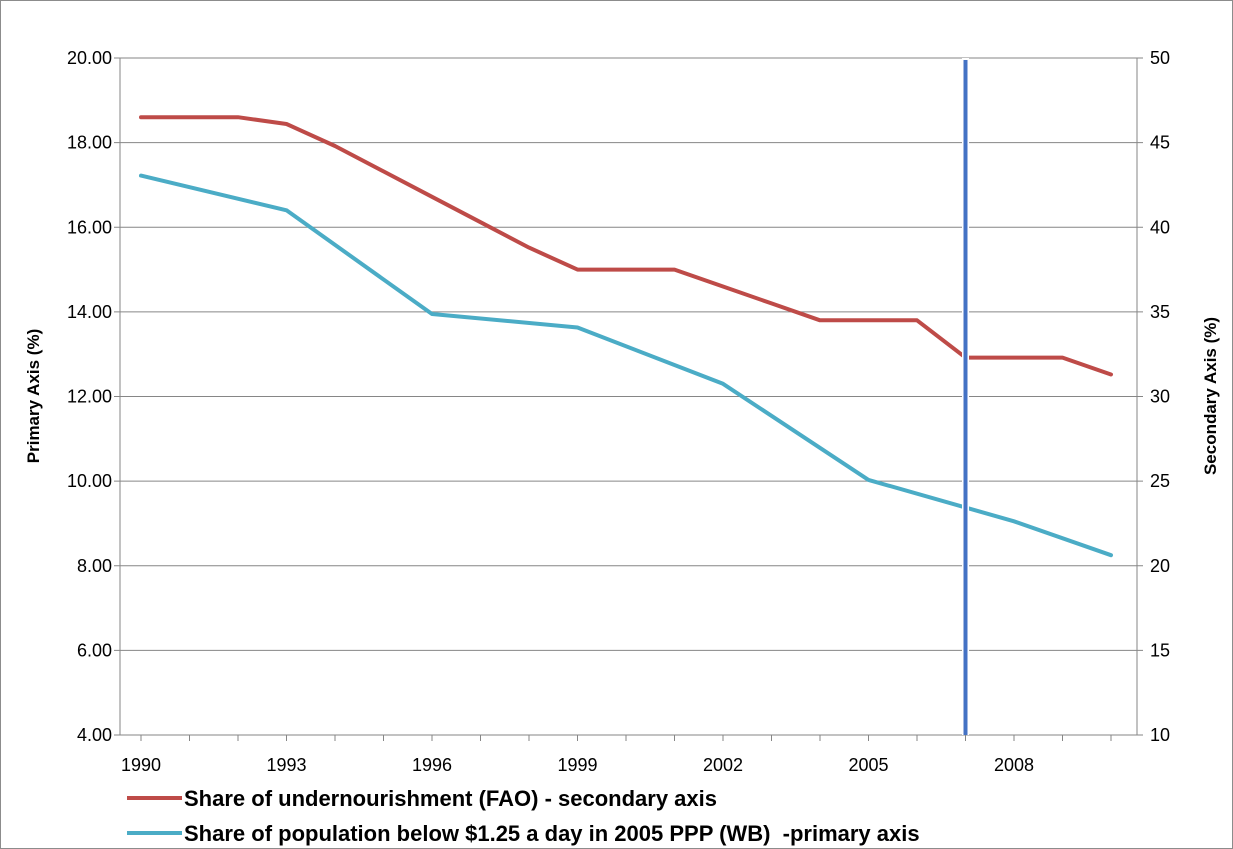 This screenshot has height=849, width=1233. I want to click on x-tick-label: 1996, so click(432, 765).